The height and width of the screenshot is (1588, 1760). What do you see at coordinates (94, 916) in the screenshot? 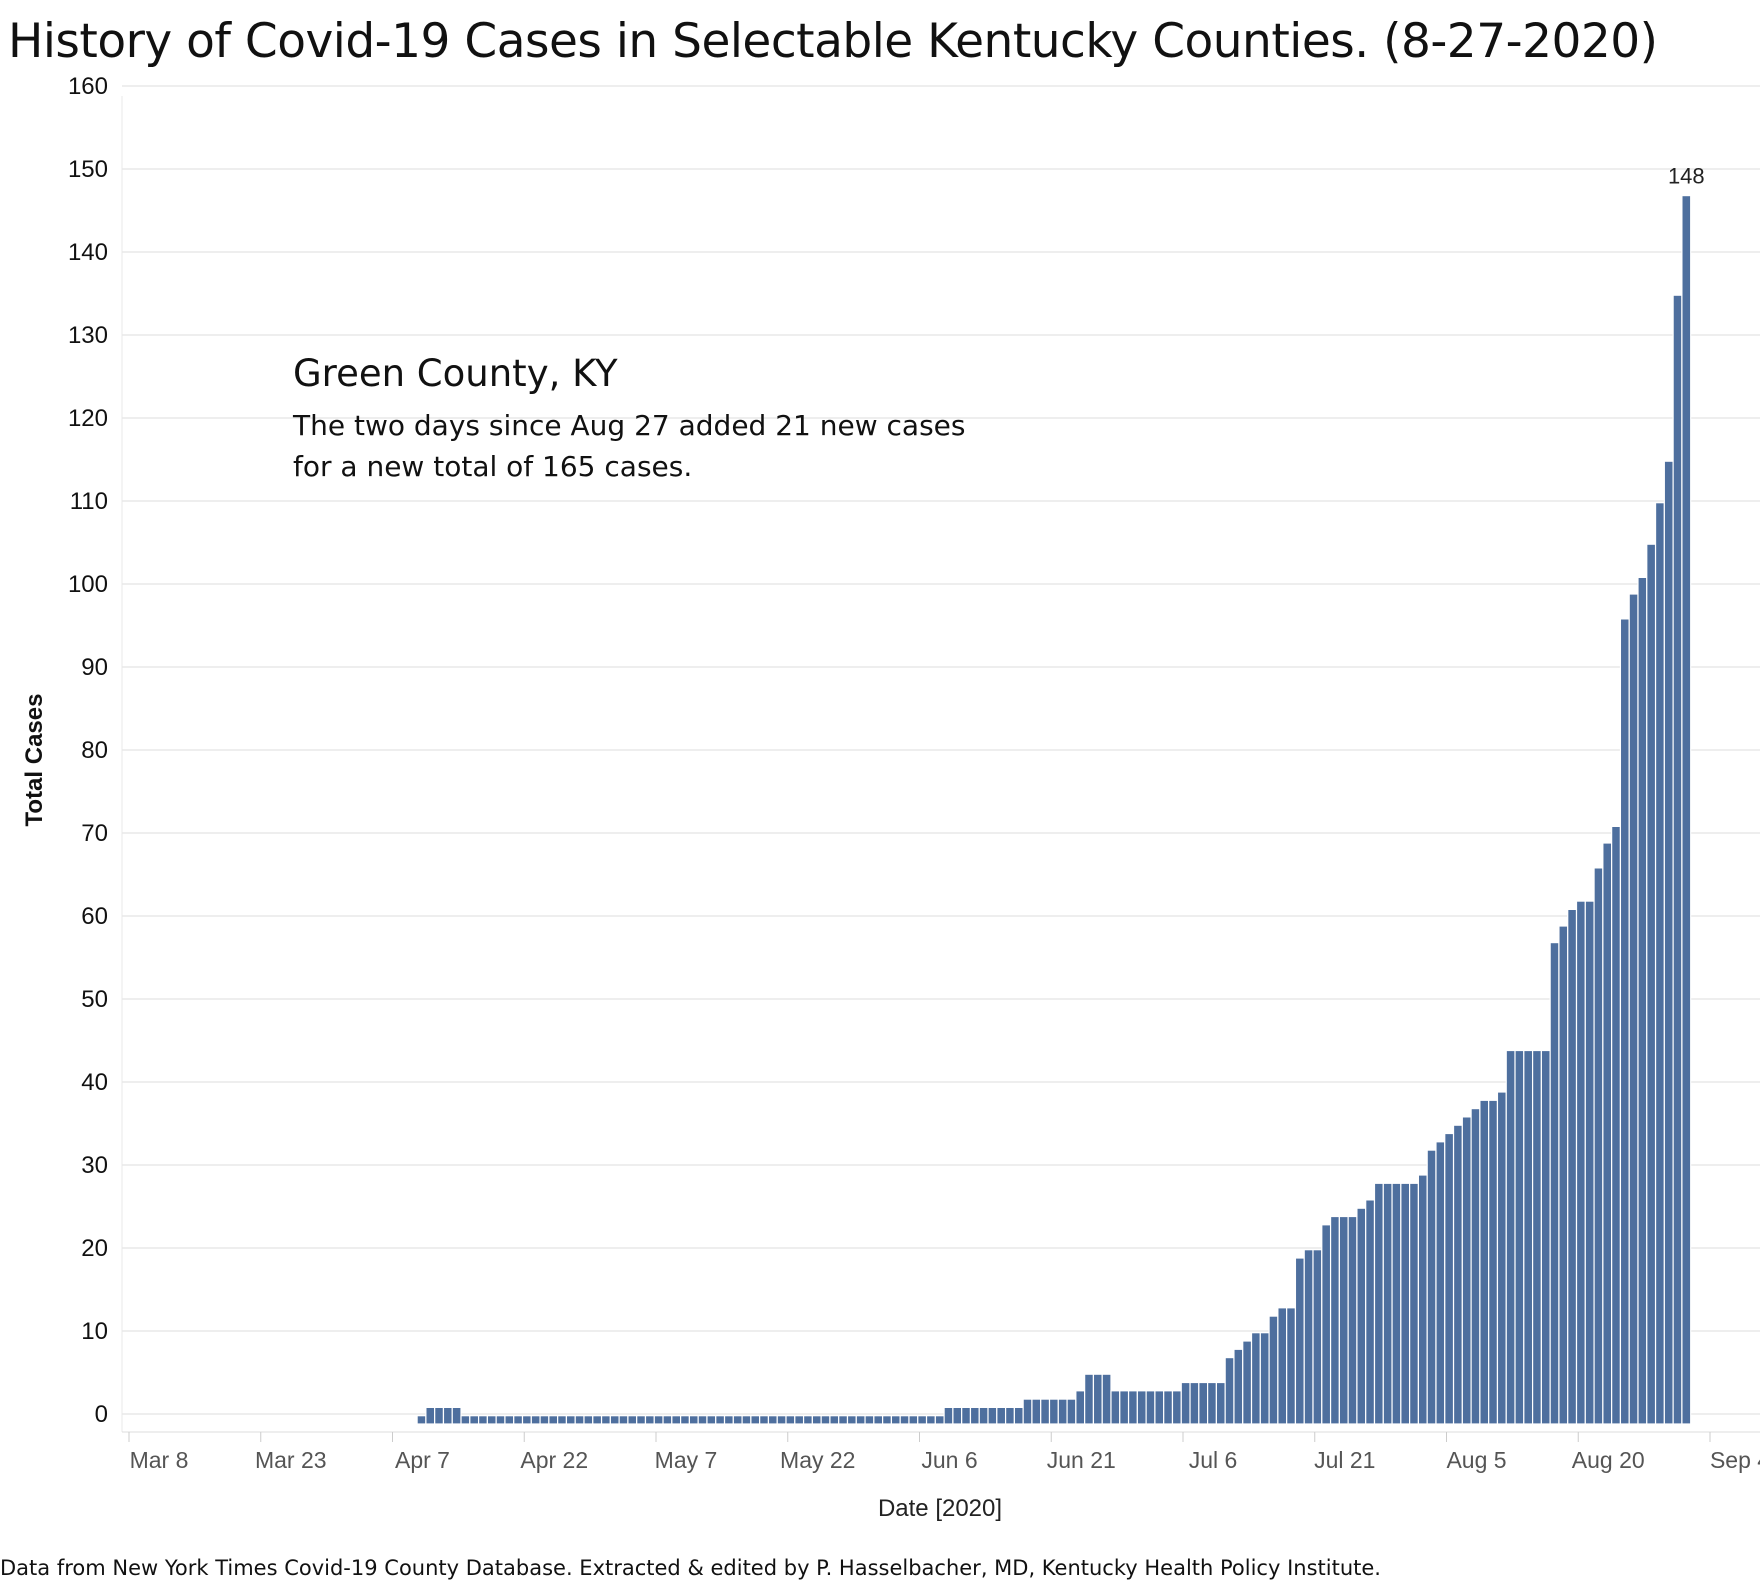
I see `y-tick-label: 60` at bounding box center [94, 916].